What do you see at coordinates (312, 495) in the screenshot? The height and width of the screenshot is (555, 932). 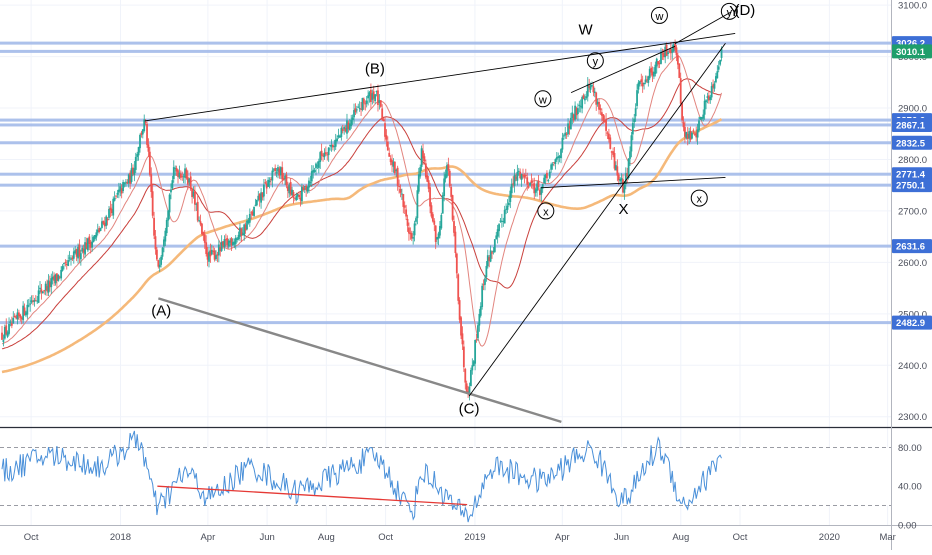 I see `rsi-divergence-line` at bounding box center [312, 495].